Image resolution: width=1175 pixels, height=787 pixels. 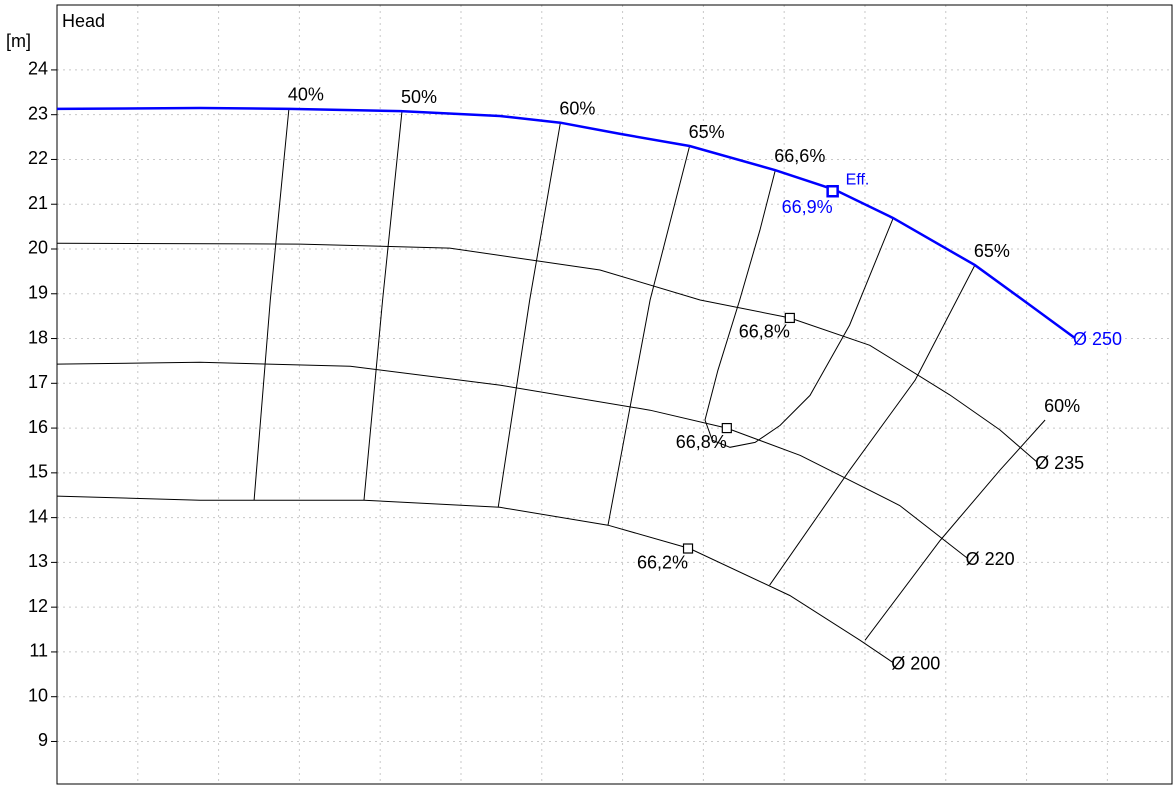 What do you see at coordinates (38, 293) in the screenshot?
I see `y-tick-label: 19` at bounding box center [38, 293].